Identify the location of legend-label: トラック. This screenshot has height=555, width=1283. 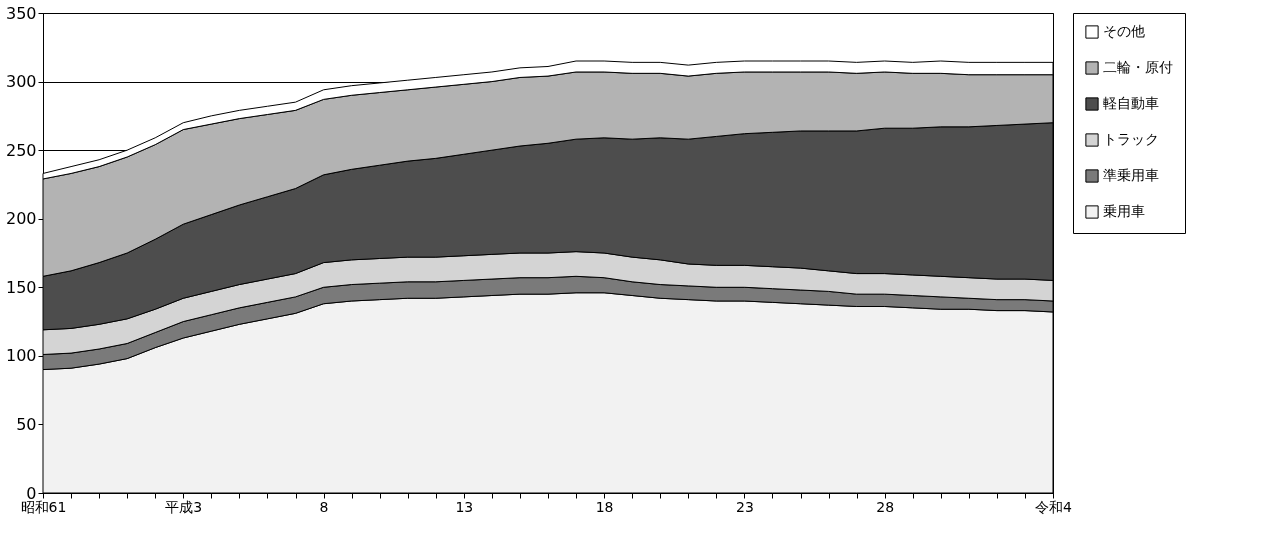
(1131, 139).